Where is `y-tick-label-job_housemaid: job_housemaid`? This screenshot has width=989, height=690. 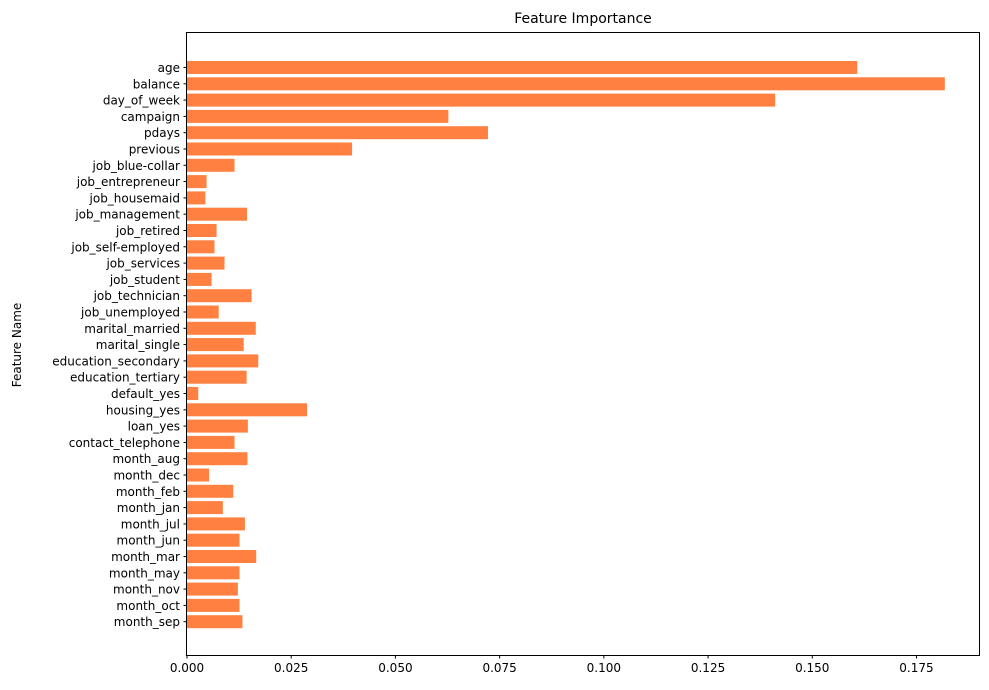
y-tick-label-job_housemaid: job_housemaid is located at coordinates (134, 198).